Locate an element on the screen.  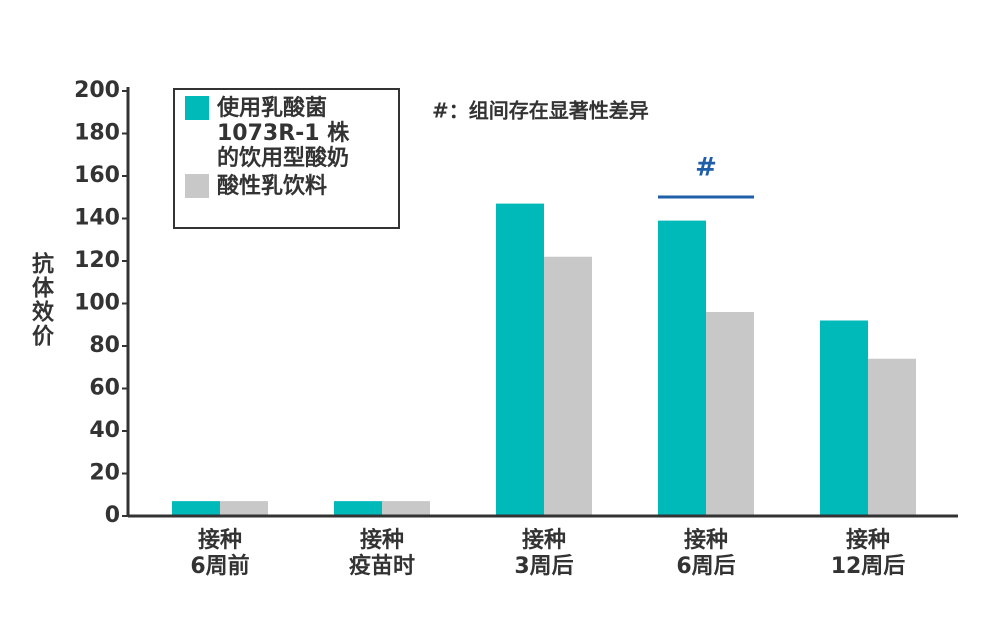
legend: 使用乳酸菌 1073R-1 株 的饮用型酸奶酸性乳饮料 is located at coordinates (286, 158).